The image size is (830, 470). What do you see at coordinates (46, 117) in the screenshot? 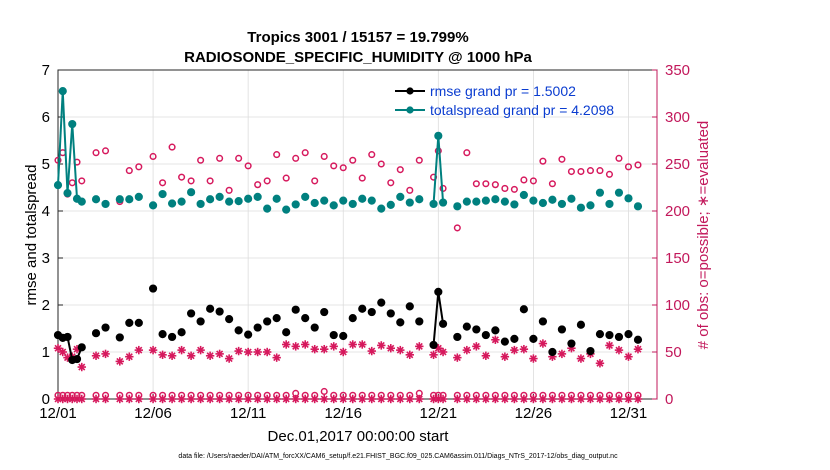
I see `left-tick-label: 6` at bounding box center [46, 117].